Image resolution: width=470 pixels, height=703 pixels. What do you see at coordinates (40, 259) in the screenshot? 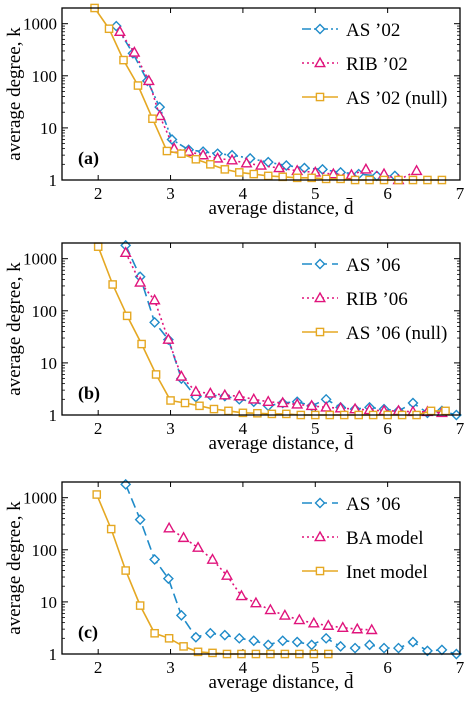
I see `y-tick-label: 1000` at bounding box center [40, 259].